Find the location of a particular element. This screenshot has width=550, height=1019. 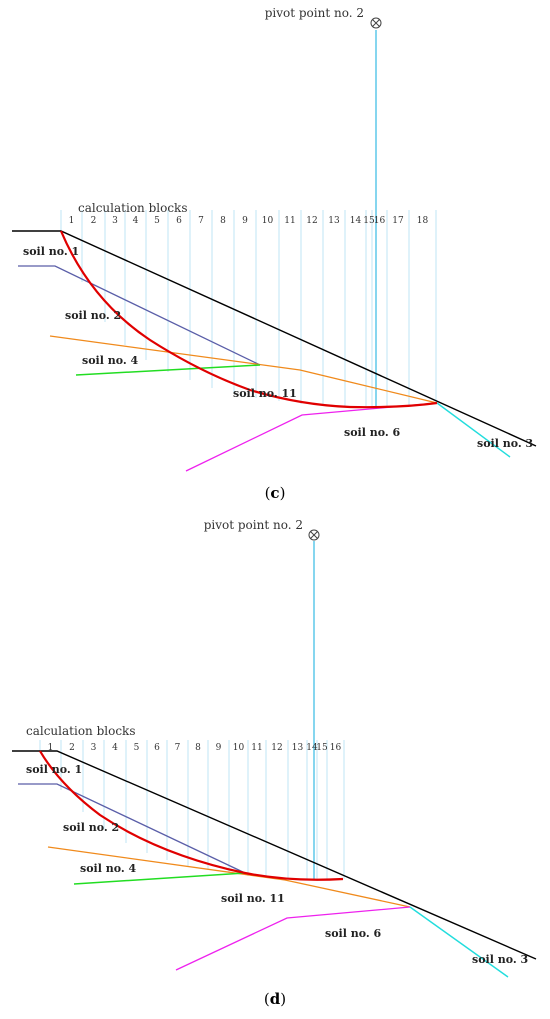

panel-c-soil4-lower-boundary is located at coordinates (168, 370).